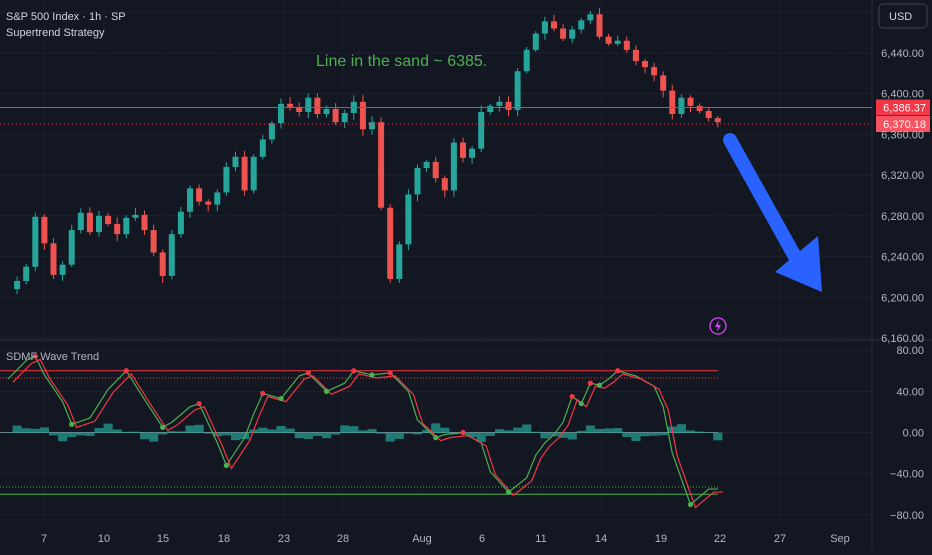 The width and height of the screenshot is (932, 555). I want to click on price-level-label: 6,386.37, so click(904, 109).